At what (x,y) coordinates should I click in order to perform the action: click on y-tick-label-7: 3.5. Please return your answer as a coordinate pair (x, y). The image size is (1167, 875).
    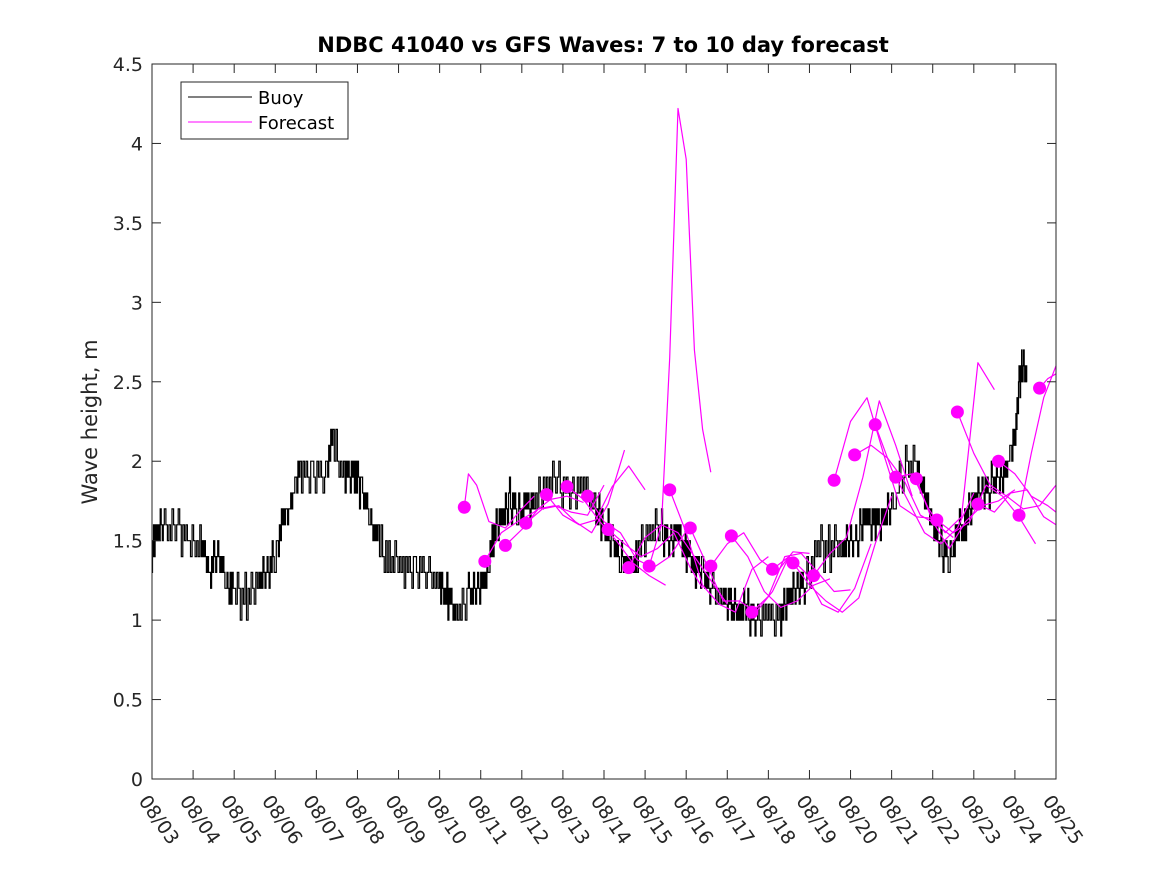
    Looking at the image, I should click on (128, 224).